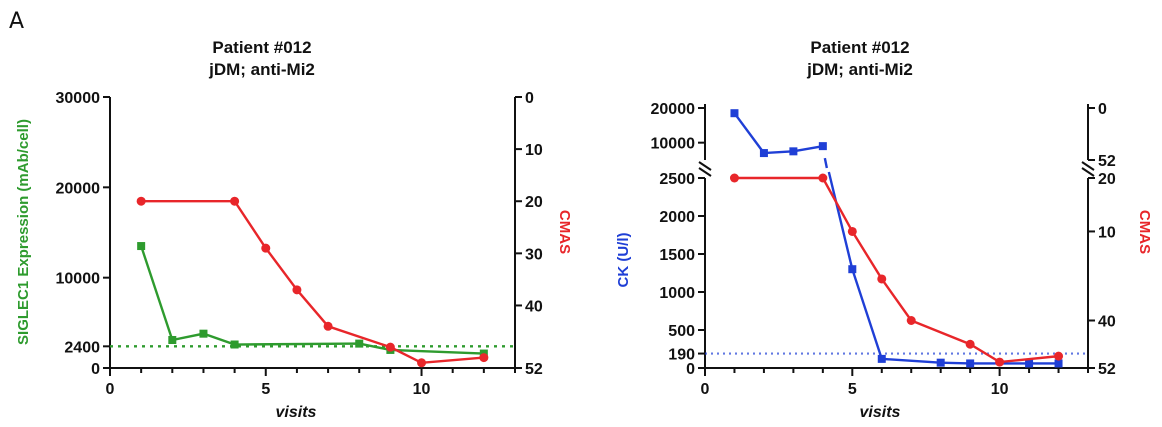  Describe the element at coordinates (1102, 109) in the screenshot. I see `chart2-right-tick-label: 0` at that location.